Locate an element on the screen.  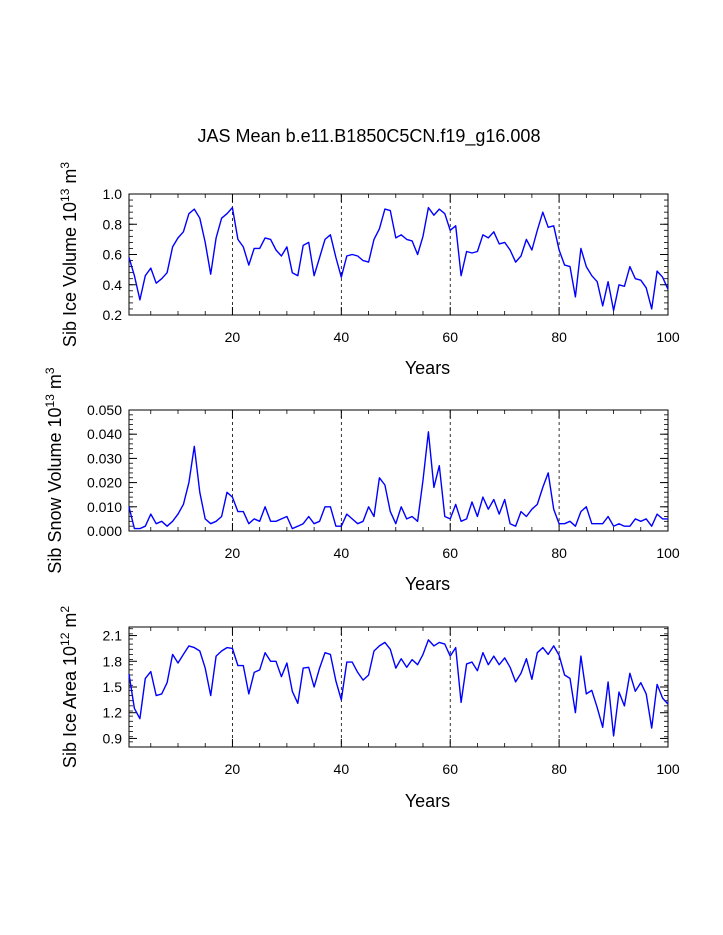
y-tick-label: 0.040 is located at coordinates (104, 434).